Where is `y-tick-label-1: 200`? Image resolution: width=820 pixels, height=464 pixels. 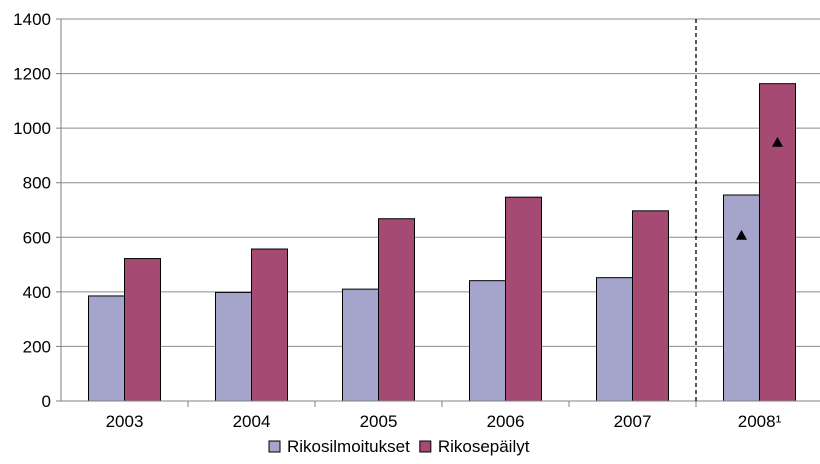
y-tick-label-1: 200 is located at coordinates (37, 346).